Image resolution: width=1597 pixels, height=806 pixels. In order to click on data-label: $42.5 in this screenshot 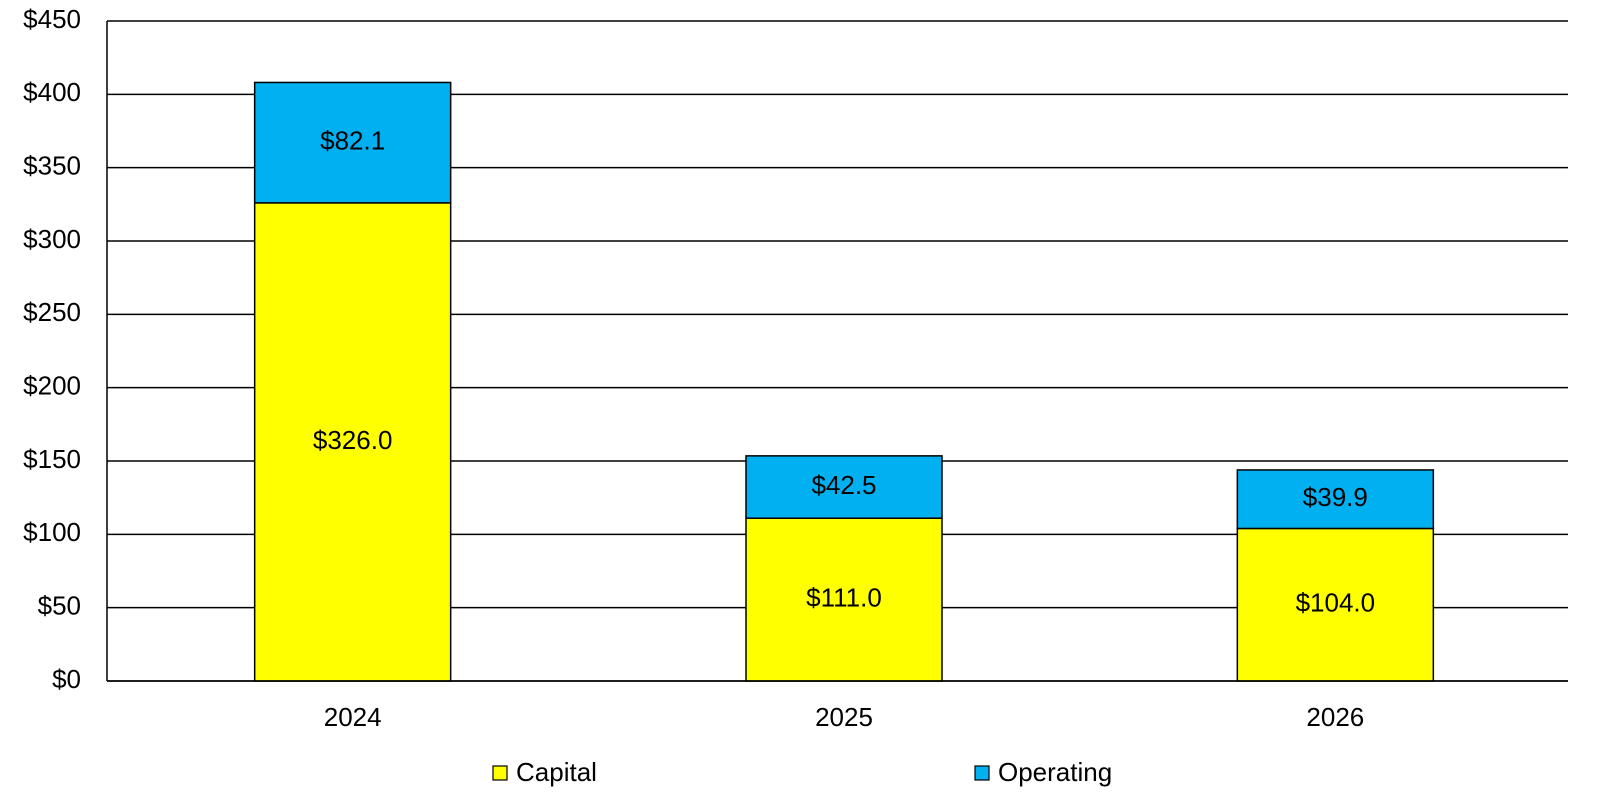, I will do `click(843, 485)`.